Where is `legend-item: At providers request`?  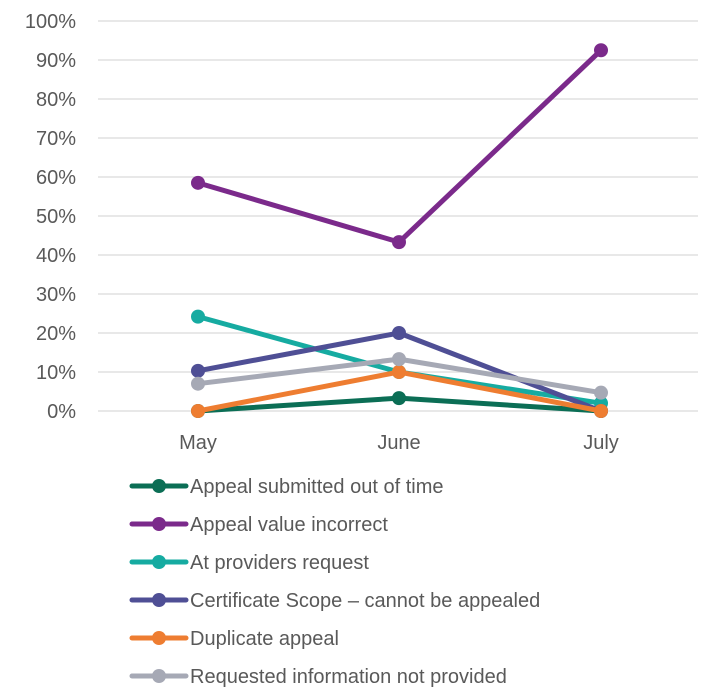 legend-item: At providers request is located at coordinates (249, 563).